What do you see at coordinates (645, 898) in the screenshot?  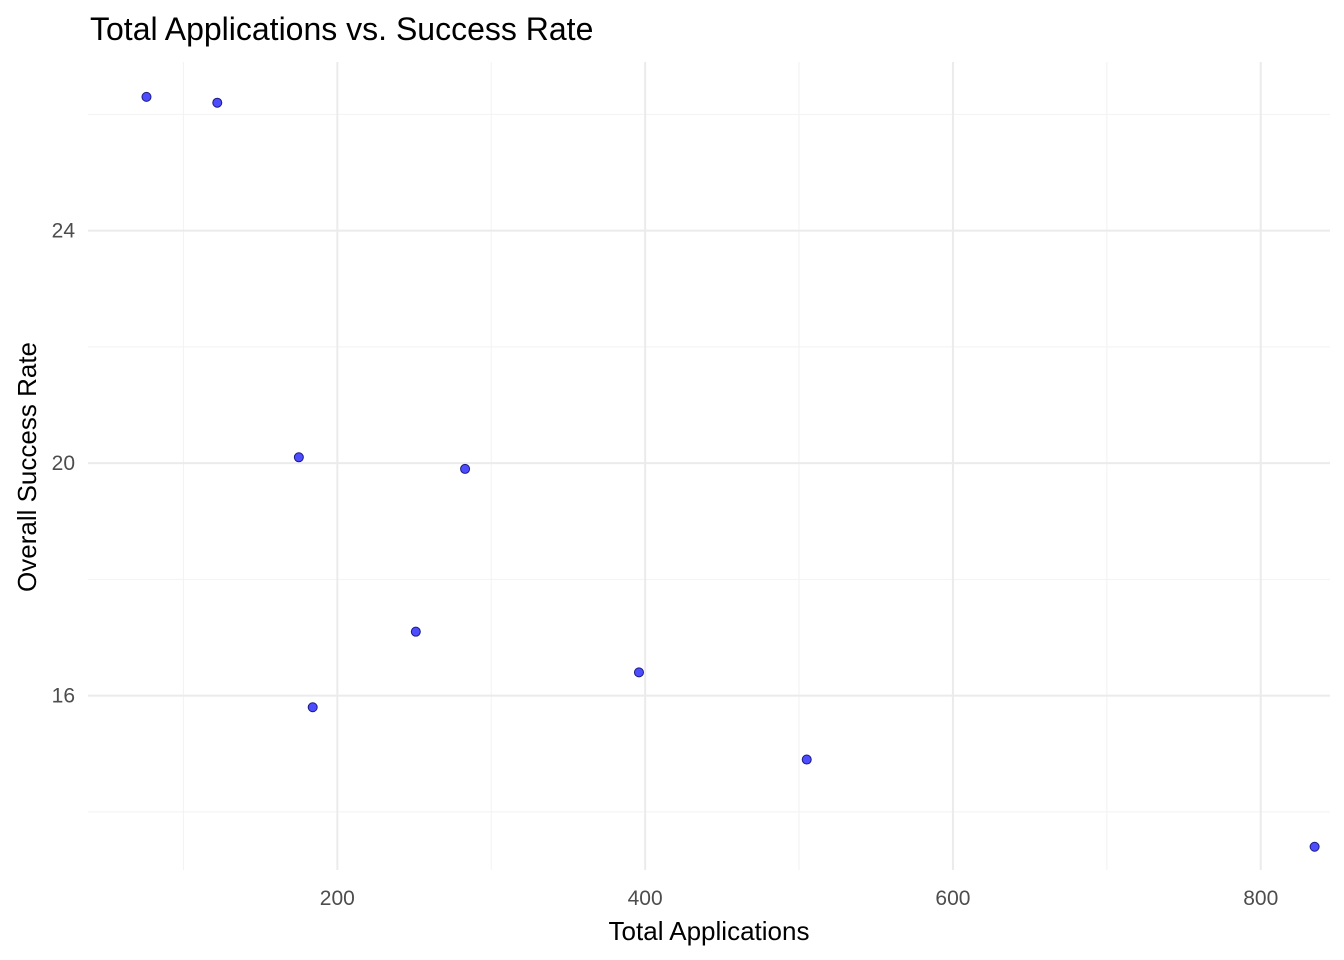 I see `x-tick-label: 400` at bounding box center [645, 898].